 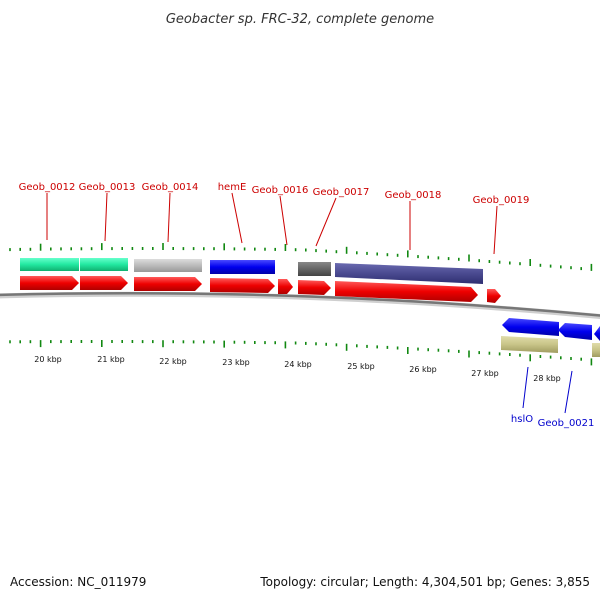 What do you see at coordinates (547, 390) in the screenshot?
I see `leader-lines-reverse` at bounding box center [547, 390].